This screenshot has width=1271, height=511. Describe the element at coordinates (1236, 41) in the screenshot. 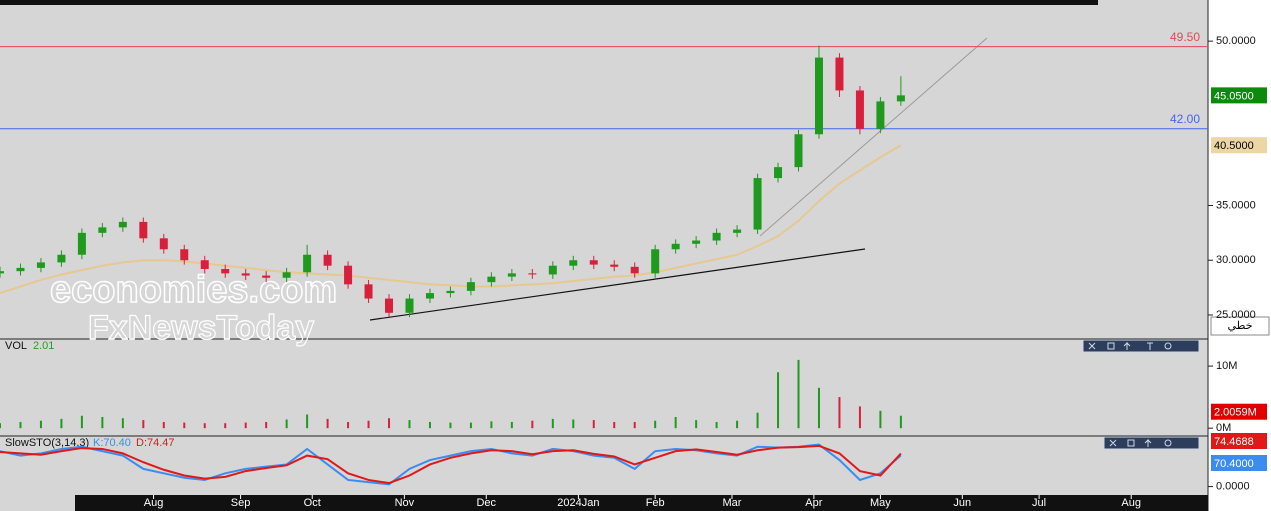

I see `y-tick-label: 50.0000` at that location.